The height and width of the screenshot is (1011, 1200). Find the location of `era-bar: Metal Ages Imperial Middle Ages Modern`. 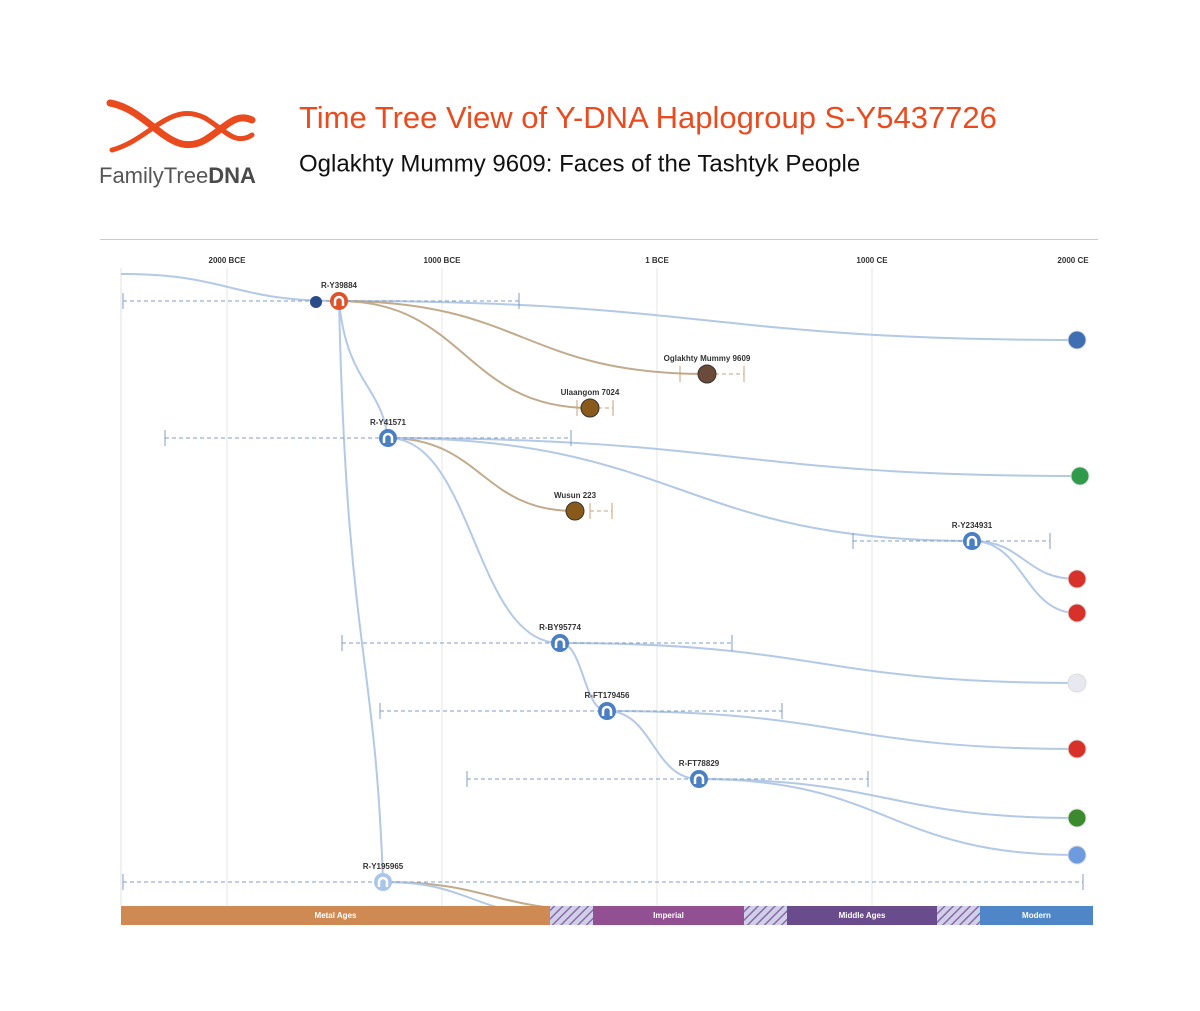

era-bar: Metal Ages Imperial Middle Ages Modern is located at coordinates (607, 915).